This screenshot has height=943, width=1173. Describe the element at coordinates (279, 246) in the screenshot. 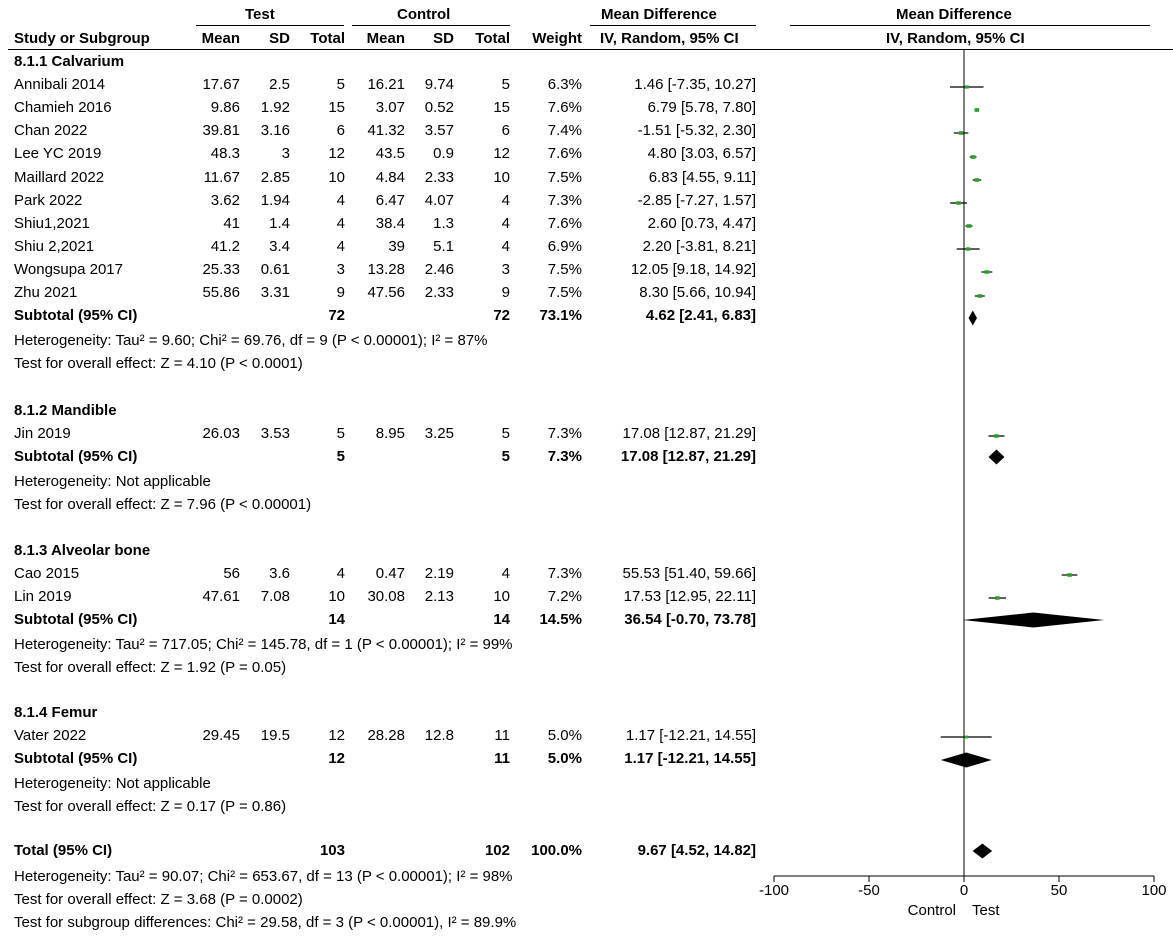

I see `study-tsd: 3.4` at that location.